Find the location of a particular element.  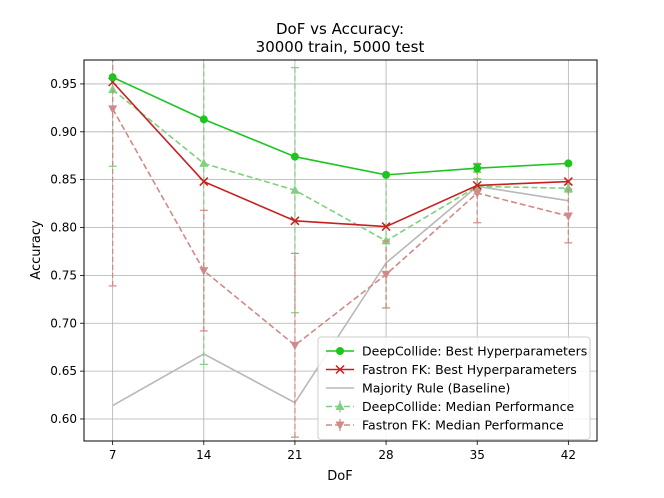

legend-label: Majority Rule (Baseline) is located at coordinates (436, 388).